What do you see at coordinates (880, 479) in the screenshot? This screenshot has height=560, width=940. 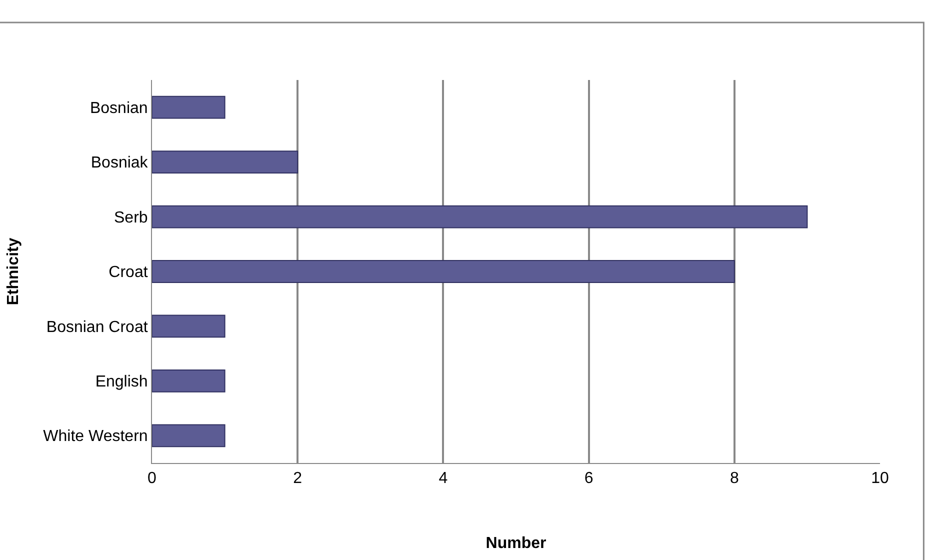 I see `x-tick-label: 10` at bounding box center [880, 479].